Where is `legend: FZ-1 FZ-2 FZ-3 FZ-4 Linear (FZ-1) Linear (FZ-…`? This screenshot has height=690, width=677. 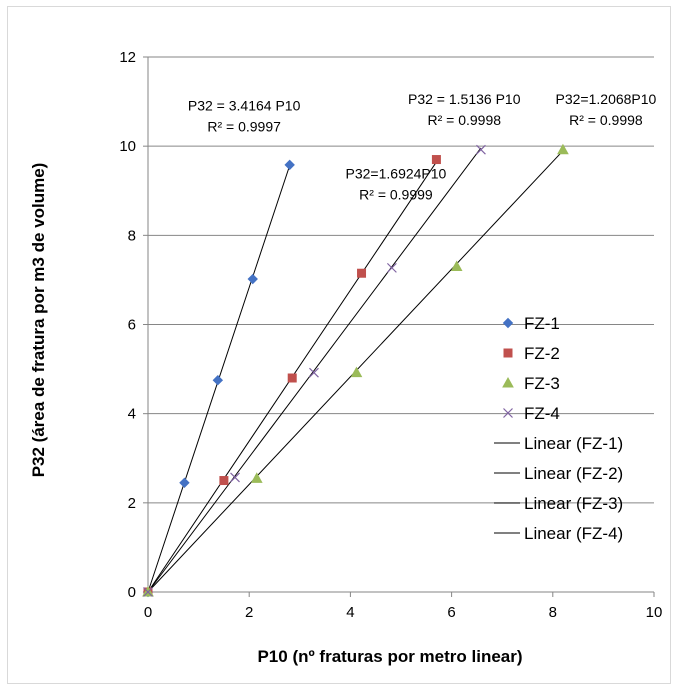 legend: FZ-1 FZ-2 FZ-3 FZ-4 Linear (FZ-1) Linear (FZ-… is located at coordinates (558, 428).